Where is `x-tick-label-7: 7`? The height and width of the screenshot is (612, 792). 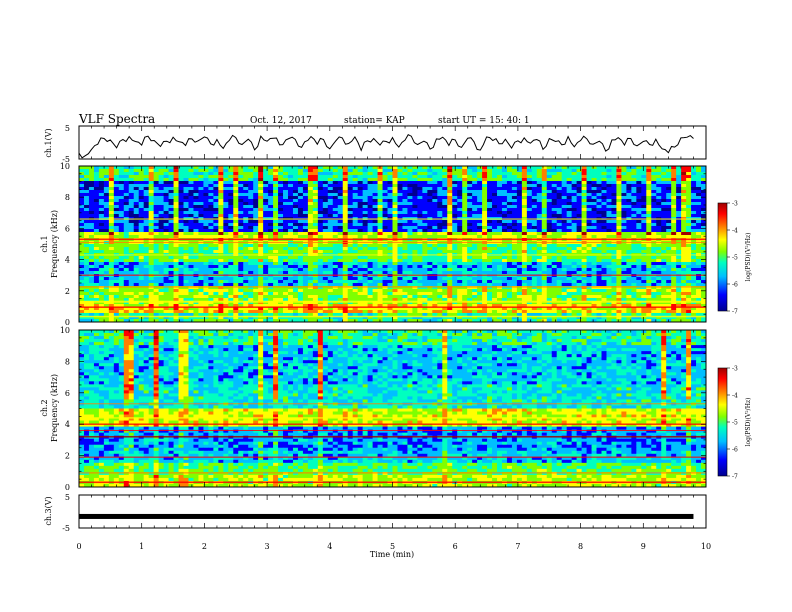 x-tick-label-7: 7 is located at coordinates (517, 546).